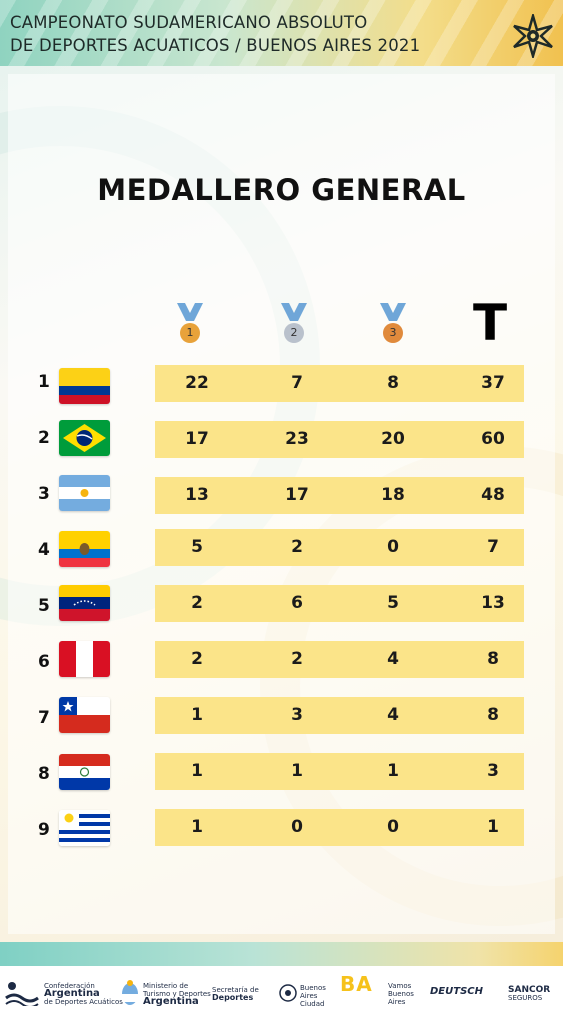 This screenshot has height=1024, width=563. I want to click on bronze-medal-icon: 3, so click(393, 323).